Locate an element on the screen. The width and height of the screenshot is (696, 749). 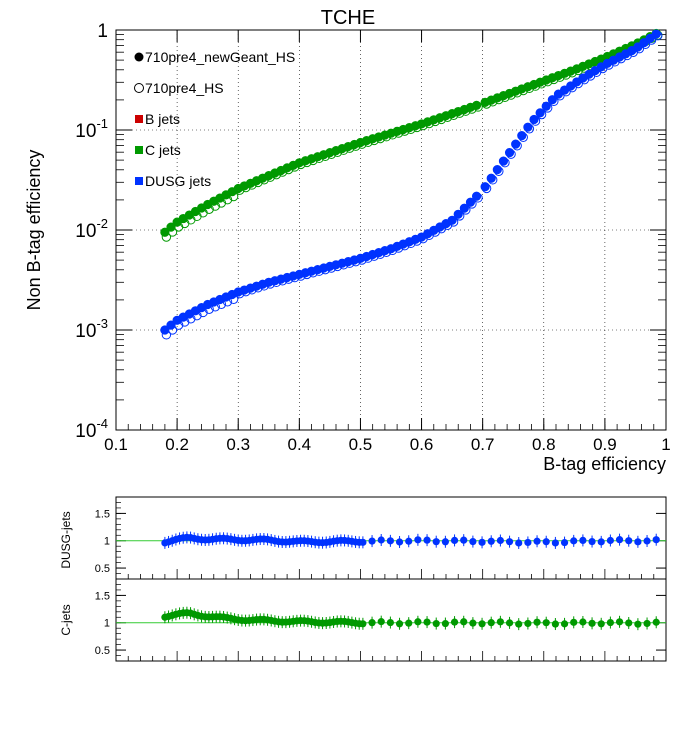
legend-label: 710pre4_newGeant_HS is located at coordinates (220, 57).